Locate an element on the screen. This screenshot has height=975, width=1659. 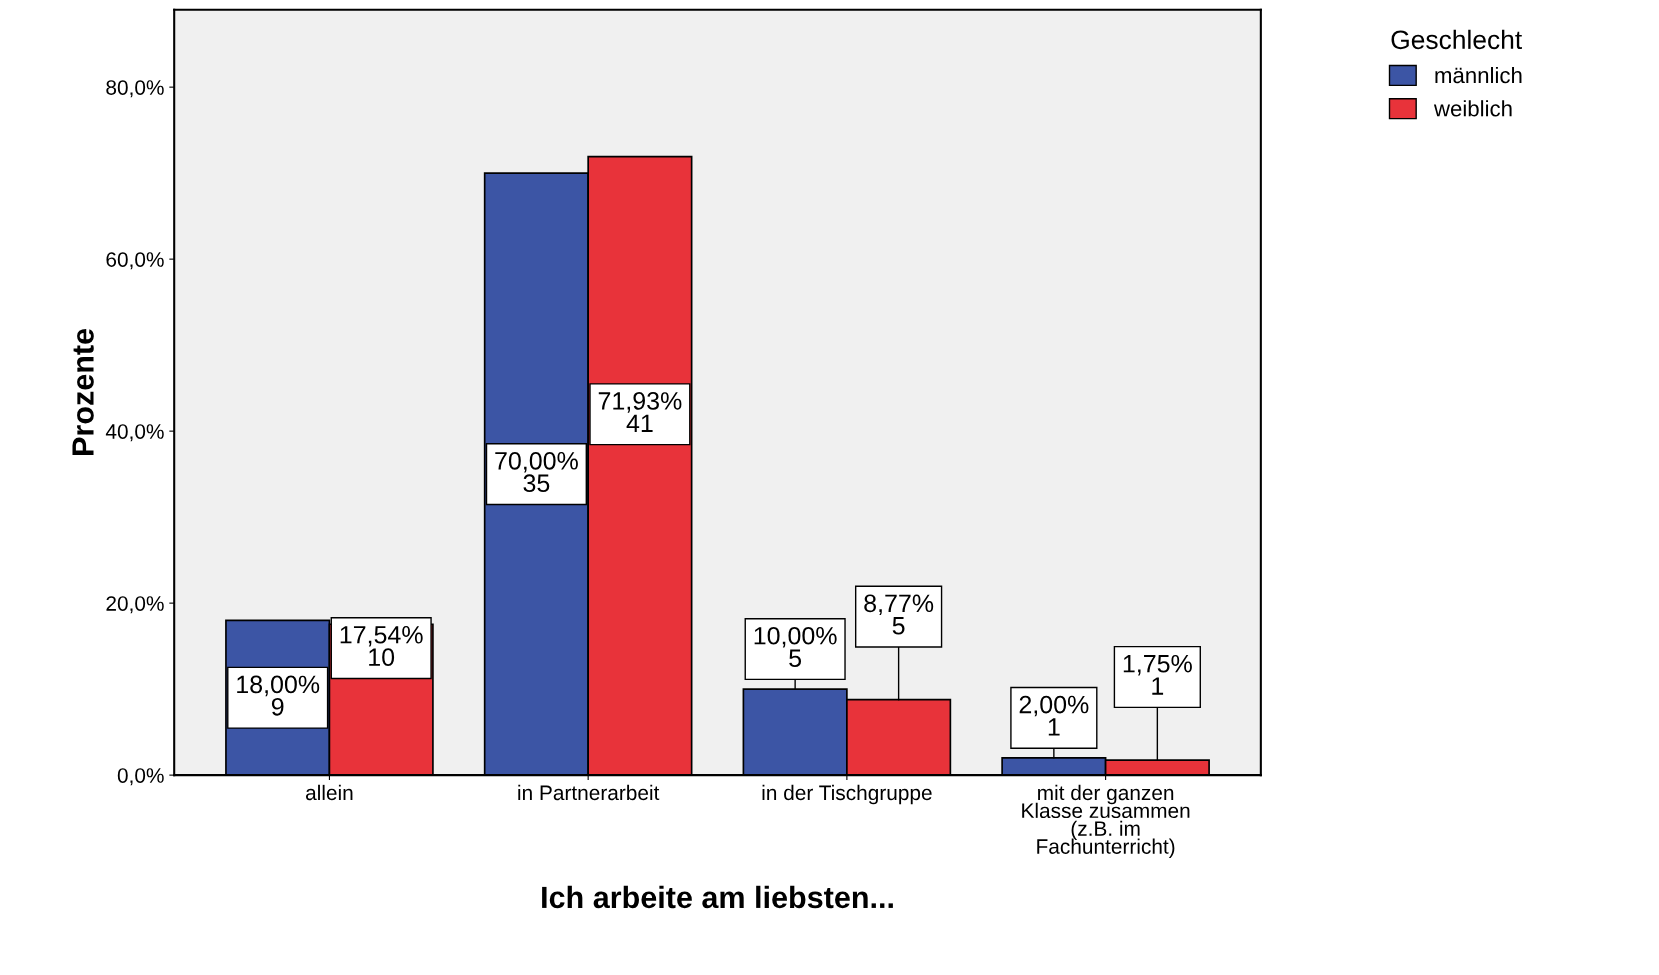
x-tick-label: mit der ganzen Klasse zusammen (z.B. im Fachunterricht) is located at coordinates (1106, 821).